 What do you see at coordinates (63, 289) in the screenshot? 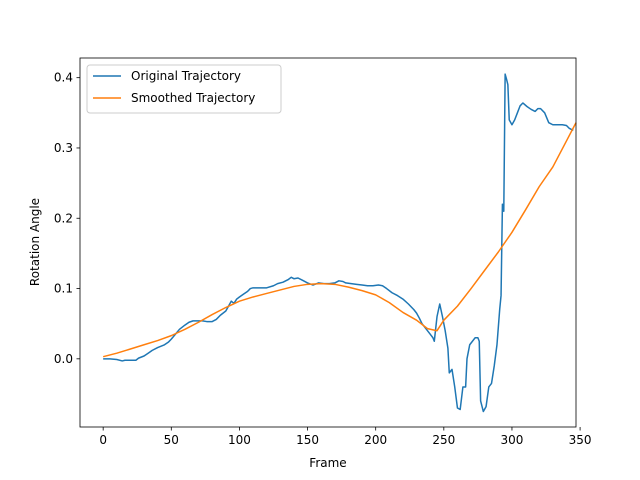
I see `y-tick-label: 0.1` at bounding box center [63, 289].